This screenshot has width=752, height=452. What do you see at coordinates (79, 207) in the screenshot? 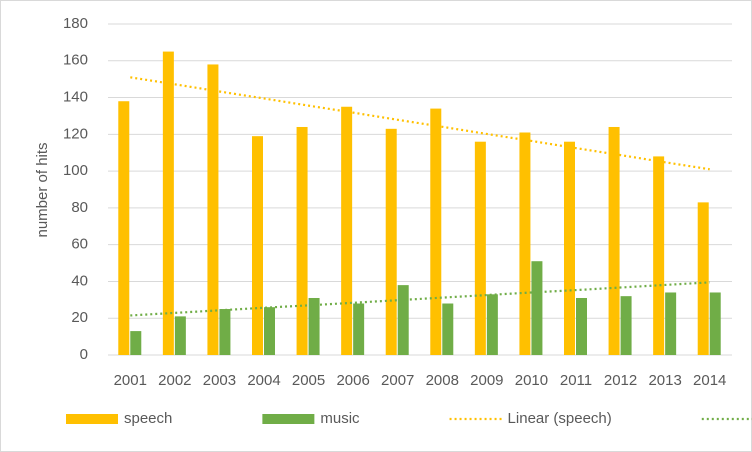
I see `y-tick-label: 80` at bounding box center [79, 207].